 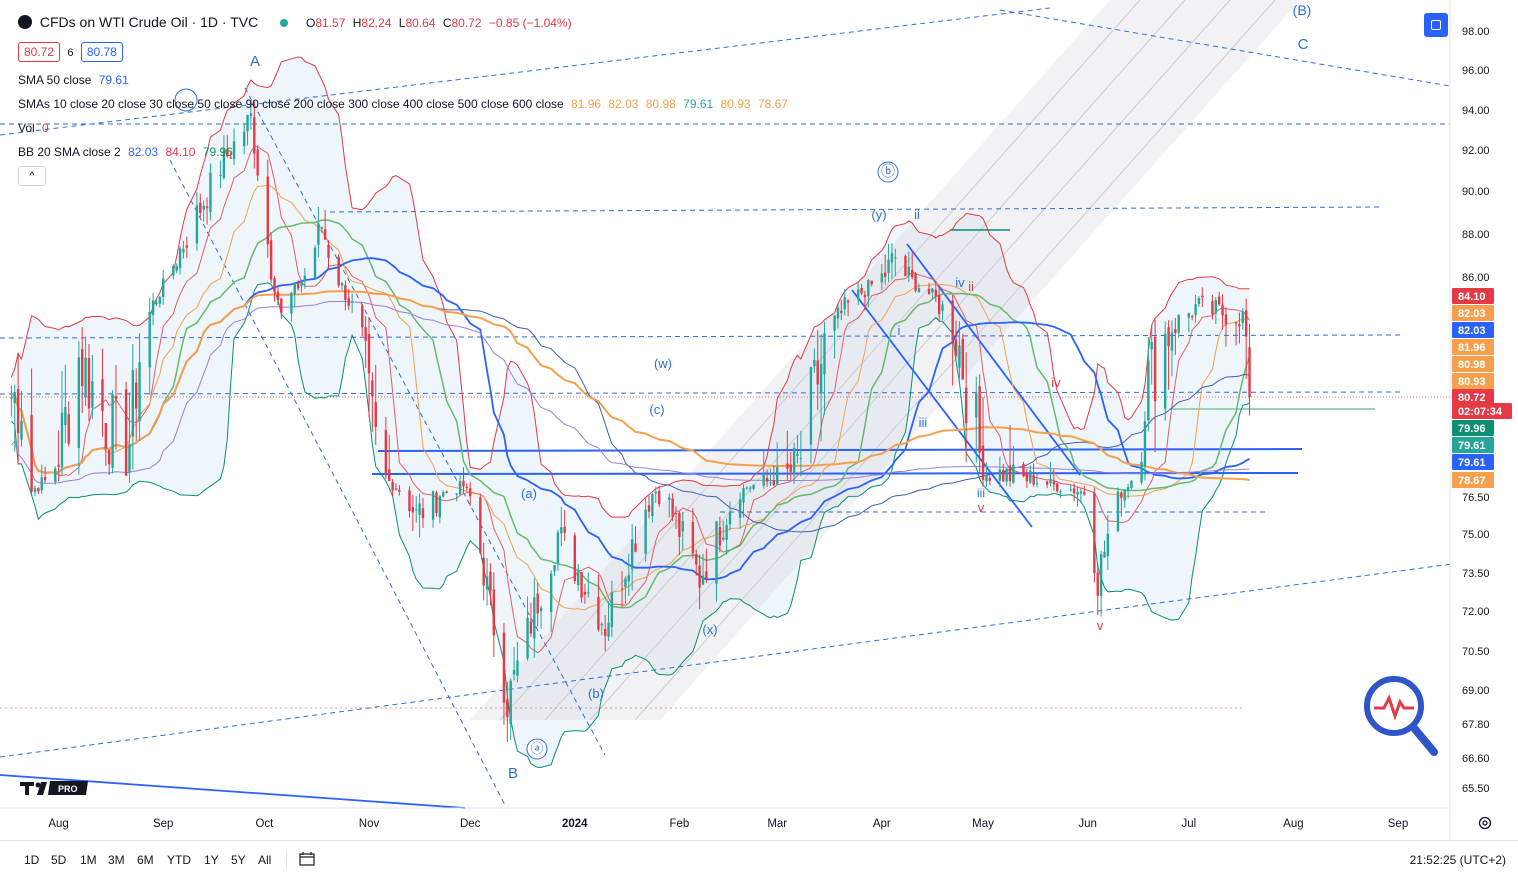 What do you see at coordinates (1472, 314) in the screenshot?
I see `price-badge-text-1: 82.03` at bounding box center [1472, 314].